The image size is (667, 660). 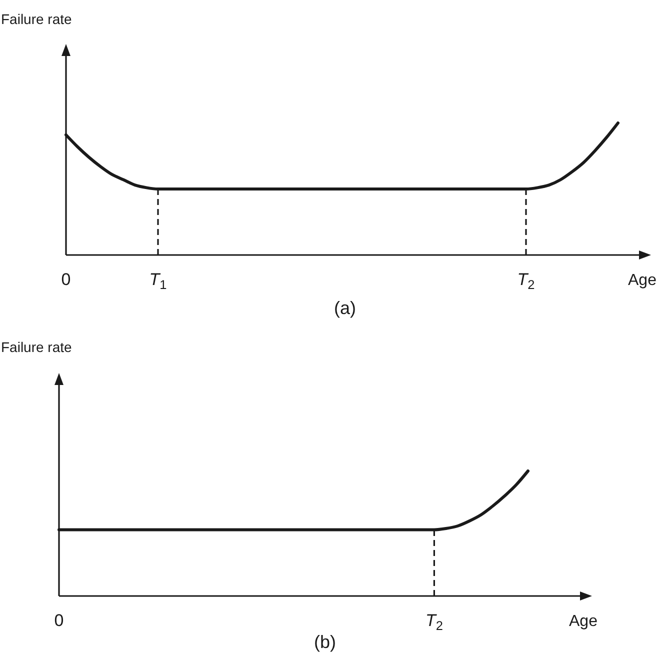 I want to click on x-tick-label: T$_{1}$, so click(x=158, y=281).